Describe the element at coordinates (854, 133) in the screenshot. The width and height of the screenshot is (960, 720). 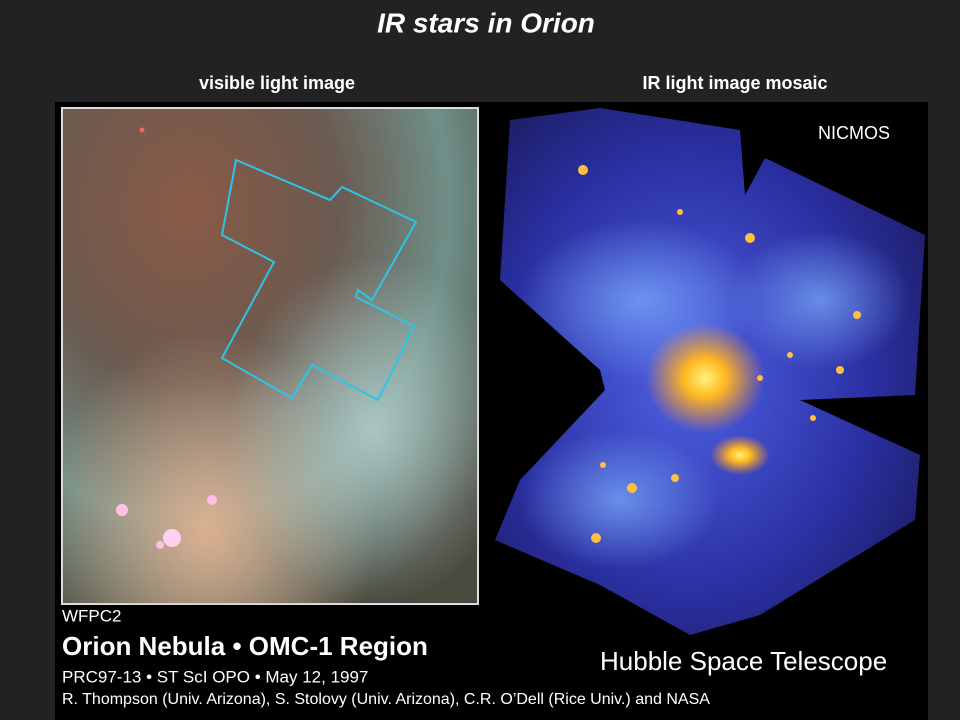
I see `right-instrument: NICMOS` at that location.